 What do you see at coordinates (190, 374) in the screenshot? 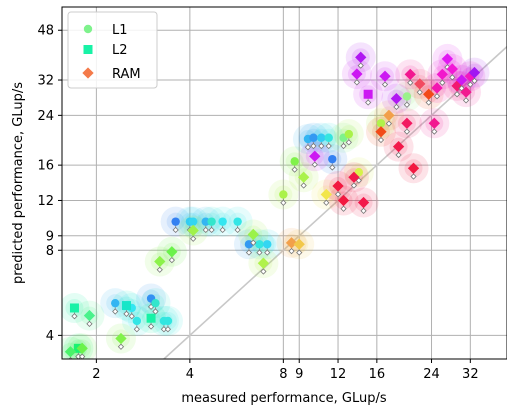
I see `x-tick-label: 4` at bounding box center [190, 374].